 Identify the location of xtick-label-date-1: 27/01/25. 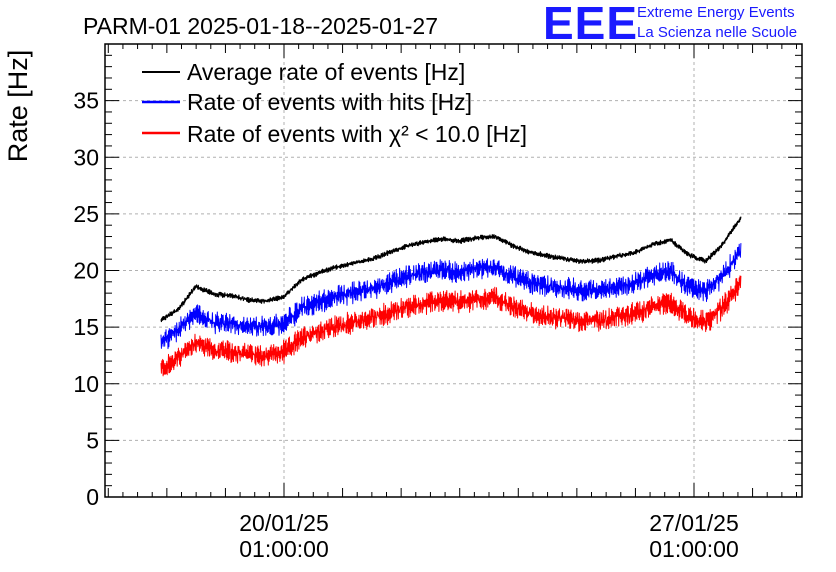
(694, 523).